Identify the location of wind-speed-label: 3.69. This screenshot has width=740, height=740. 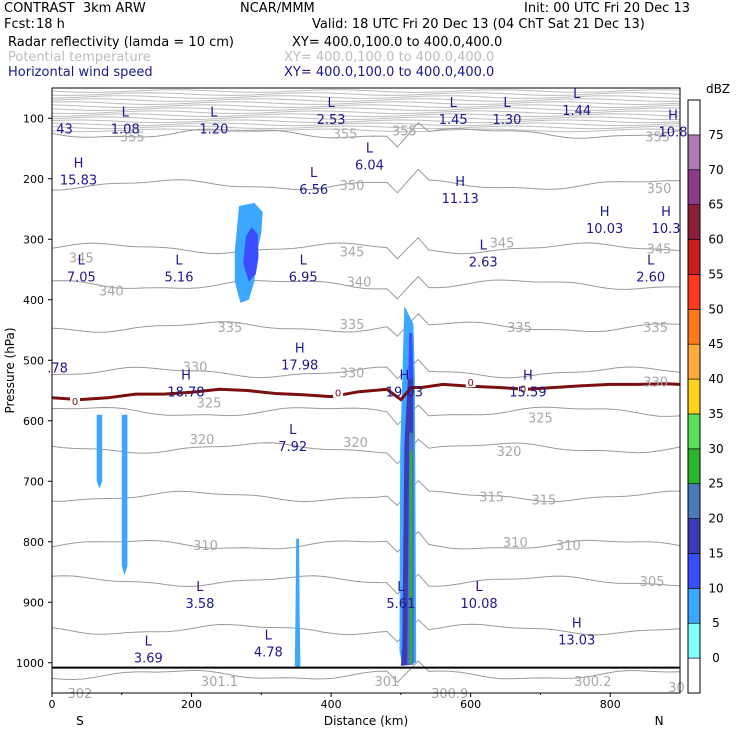
(148, 659).